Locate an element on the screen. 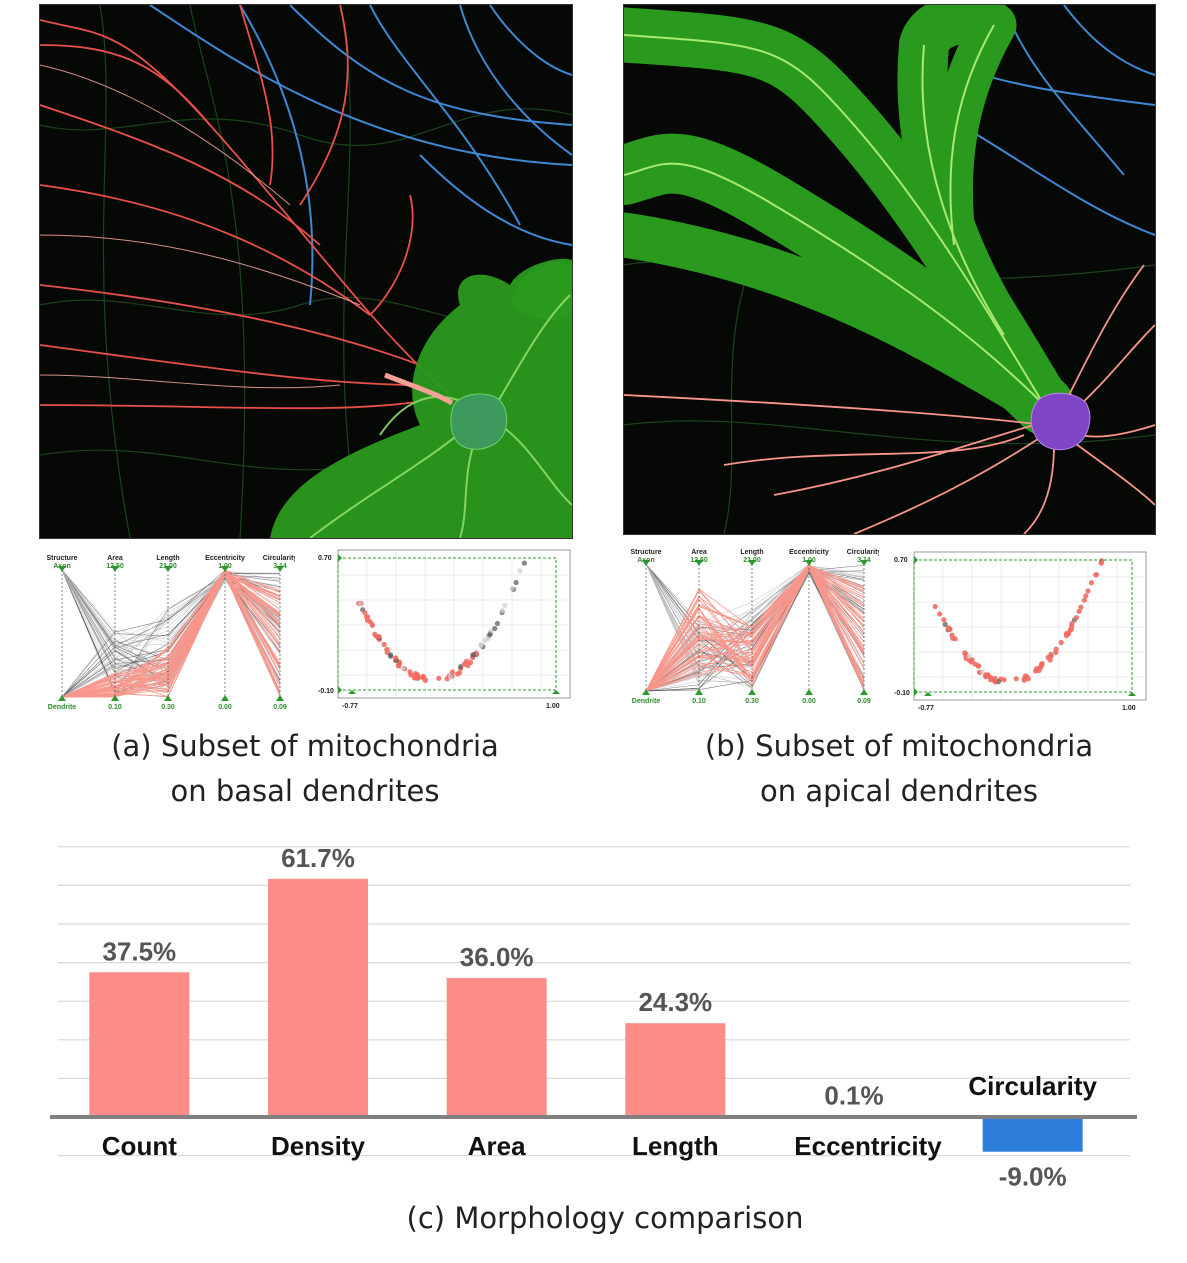  scatter-a-xleft: -0.77 is located at coordinates (350, 706).